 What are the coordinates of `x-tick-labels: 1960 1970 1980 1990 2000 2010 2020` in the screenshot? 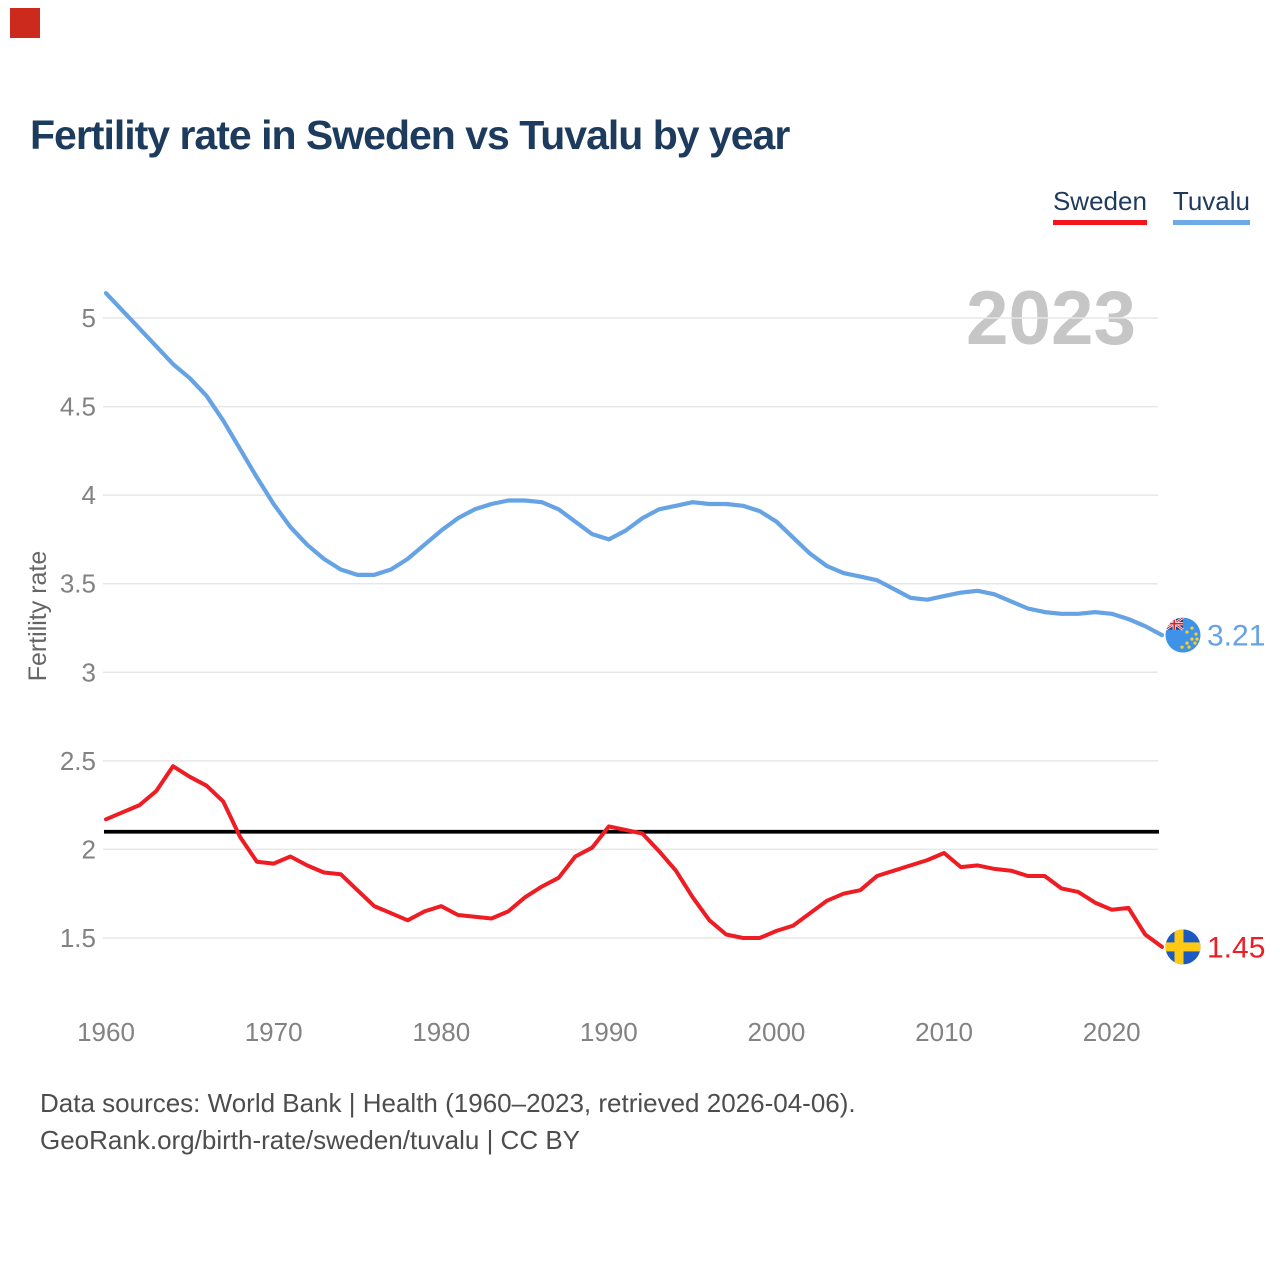 It's located at (609, 1032).